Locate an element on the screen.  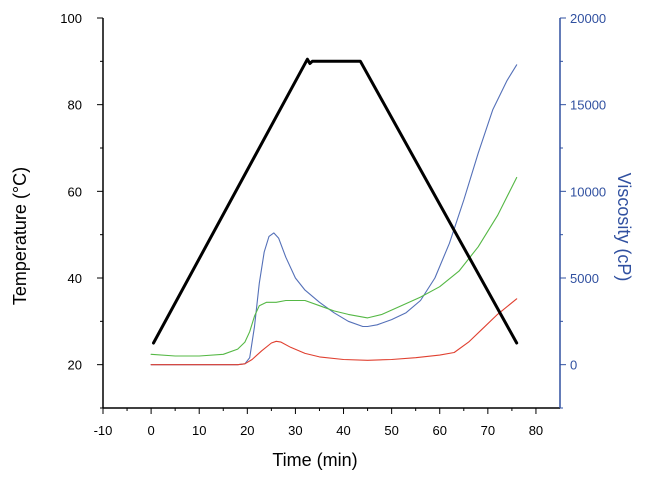
x-tick-label: 40 is located at coordinates (343, 430).